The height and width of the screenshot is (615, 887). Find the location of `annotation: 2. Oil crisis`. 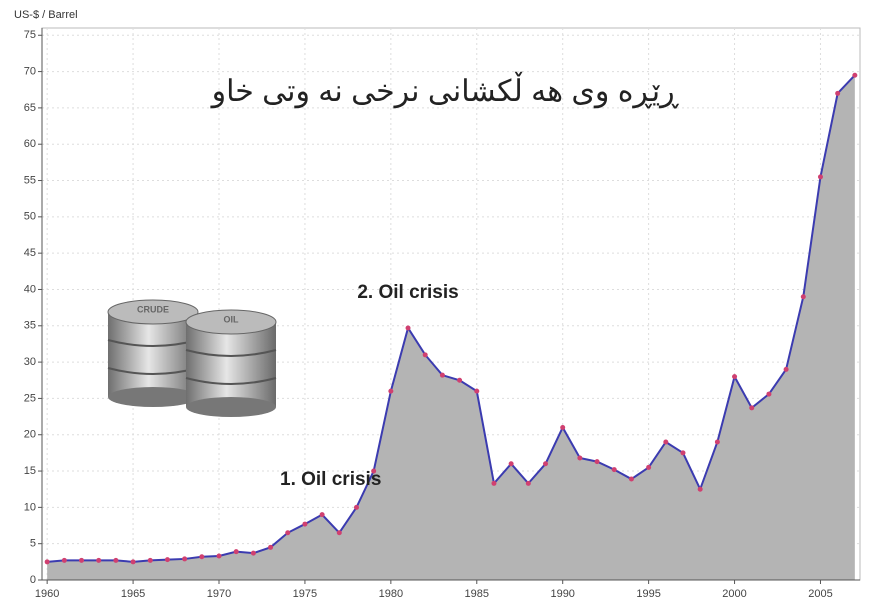

annotation: 2. Oil crisis is located at coordinates (407, 292).